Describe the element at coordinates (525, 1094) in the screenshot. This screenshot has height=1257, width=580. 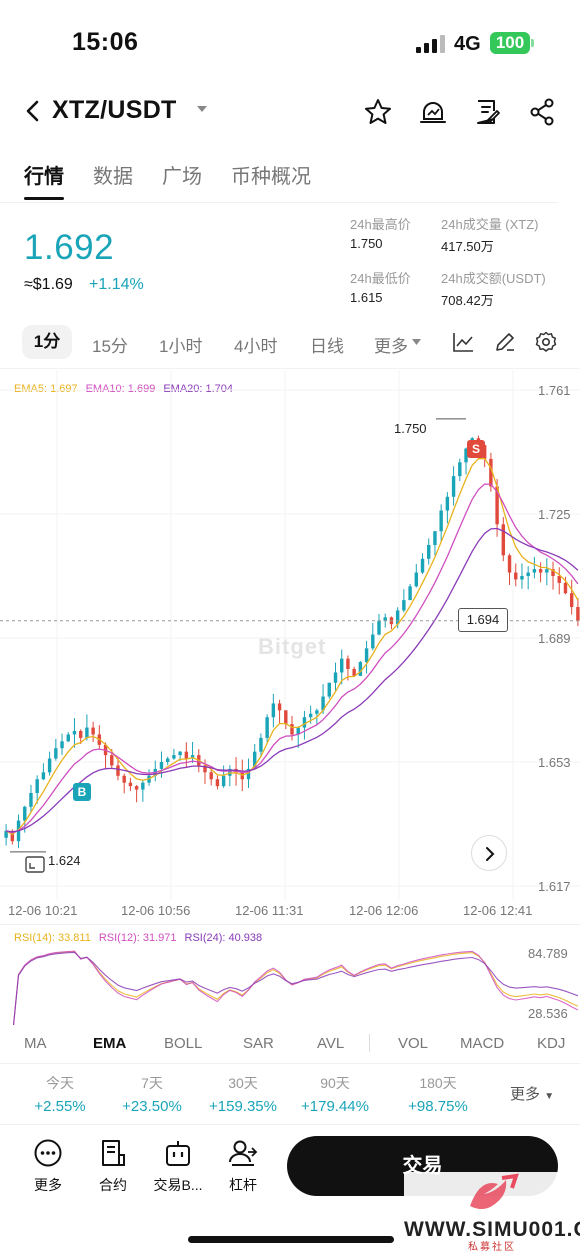
I see `performance-more-label: 更多` at that location.